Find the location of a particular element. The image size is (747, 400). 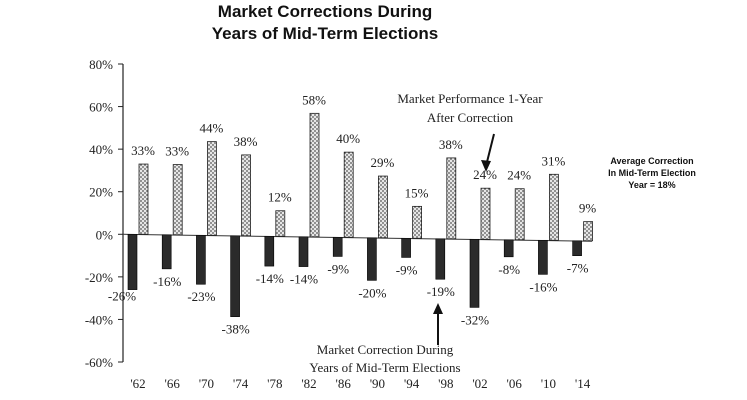

performance-data-label: 9% is located at coordinates (588, 208).